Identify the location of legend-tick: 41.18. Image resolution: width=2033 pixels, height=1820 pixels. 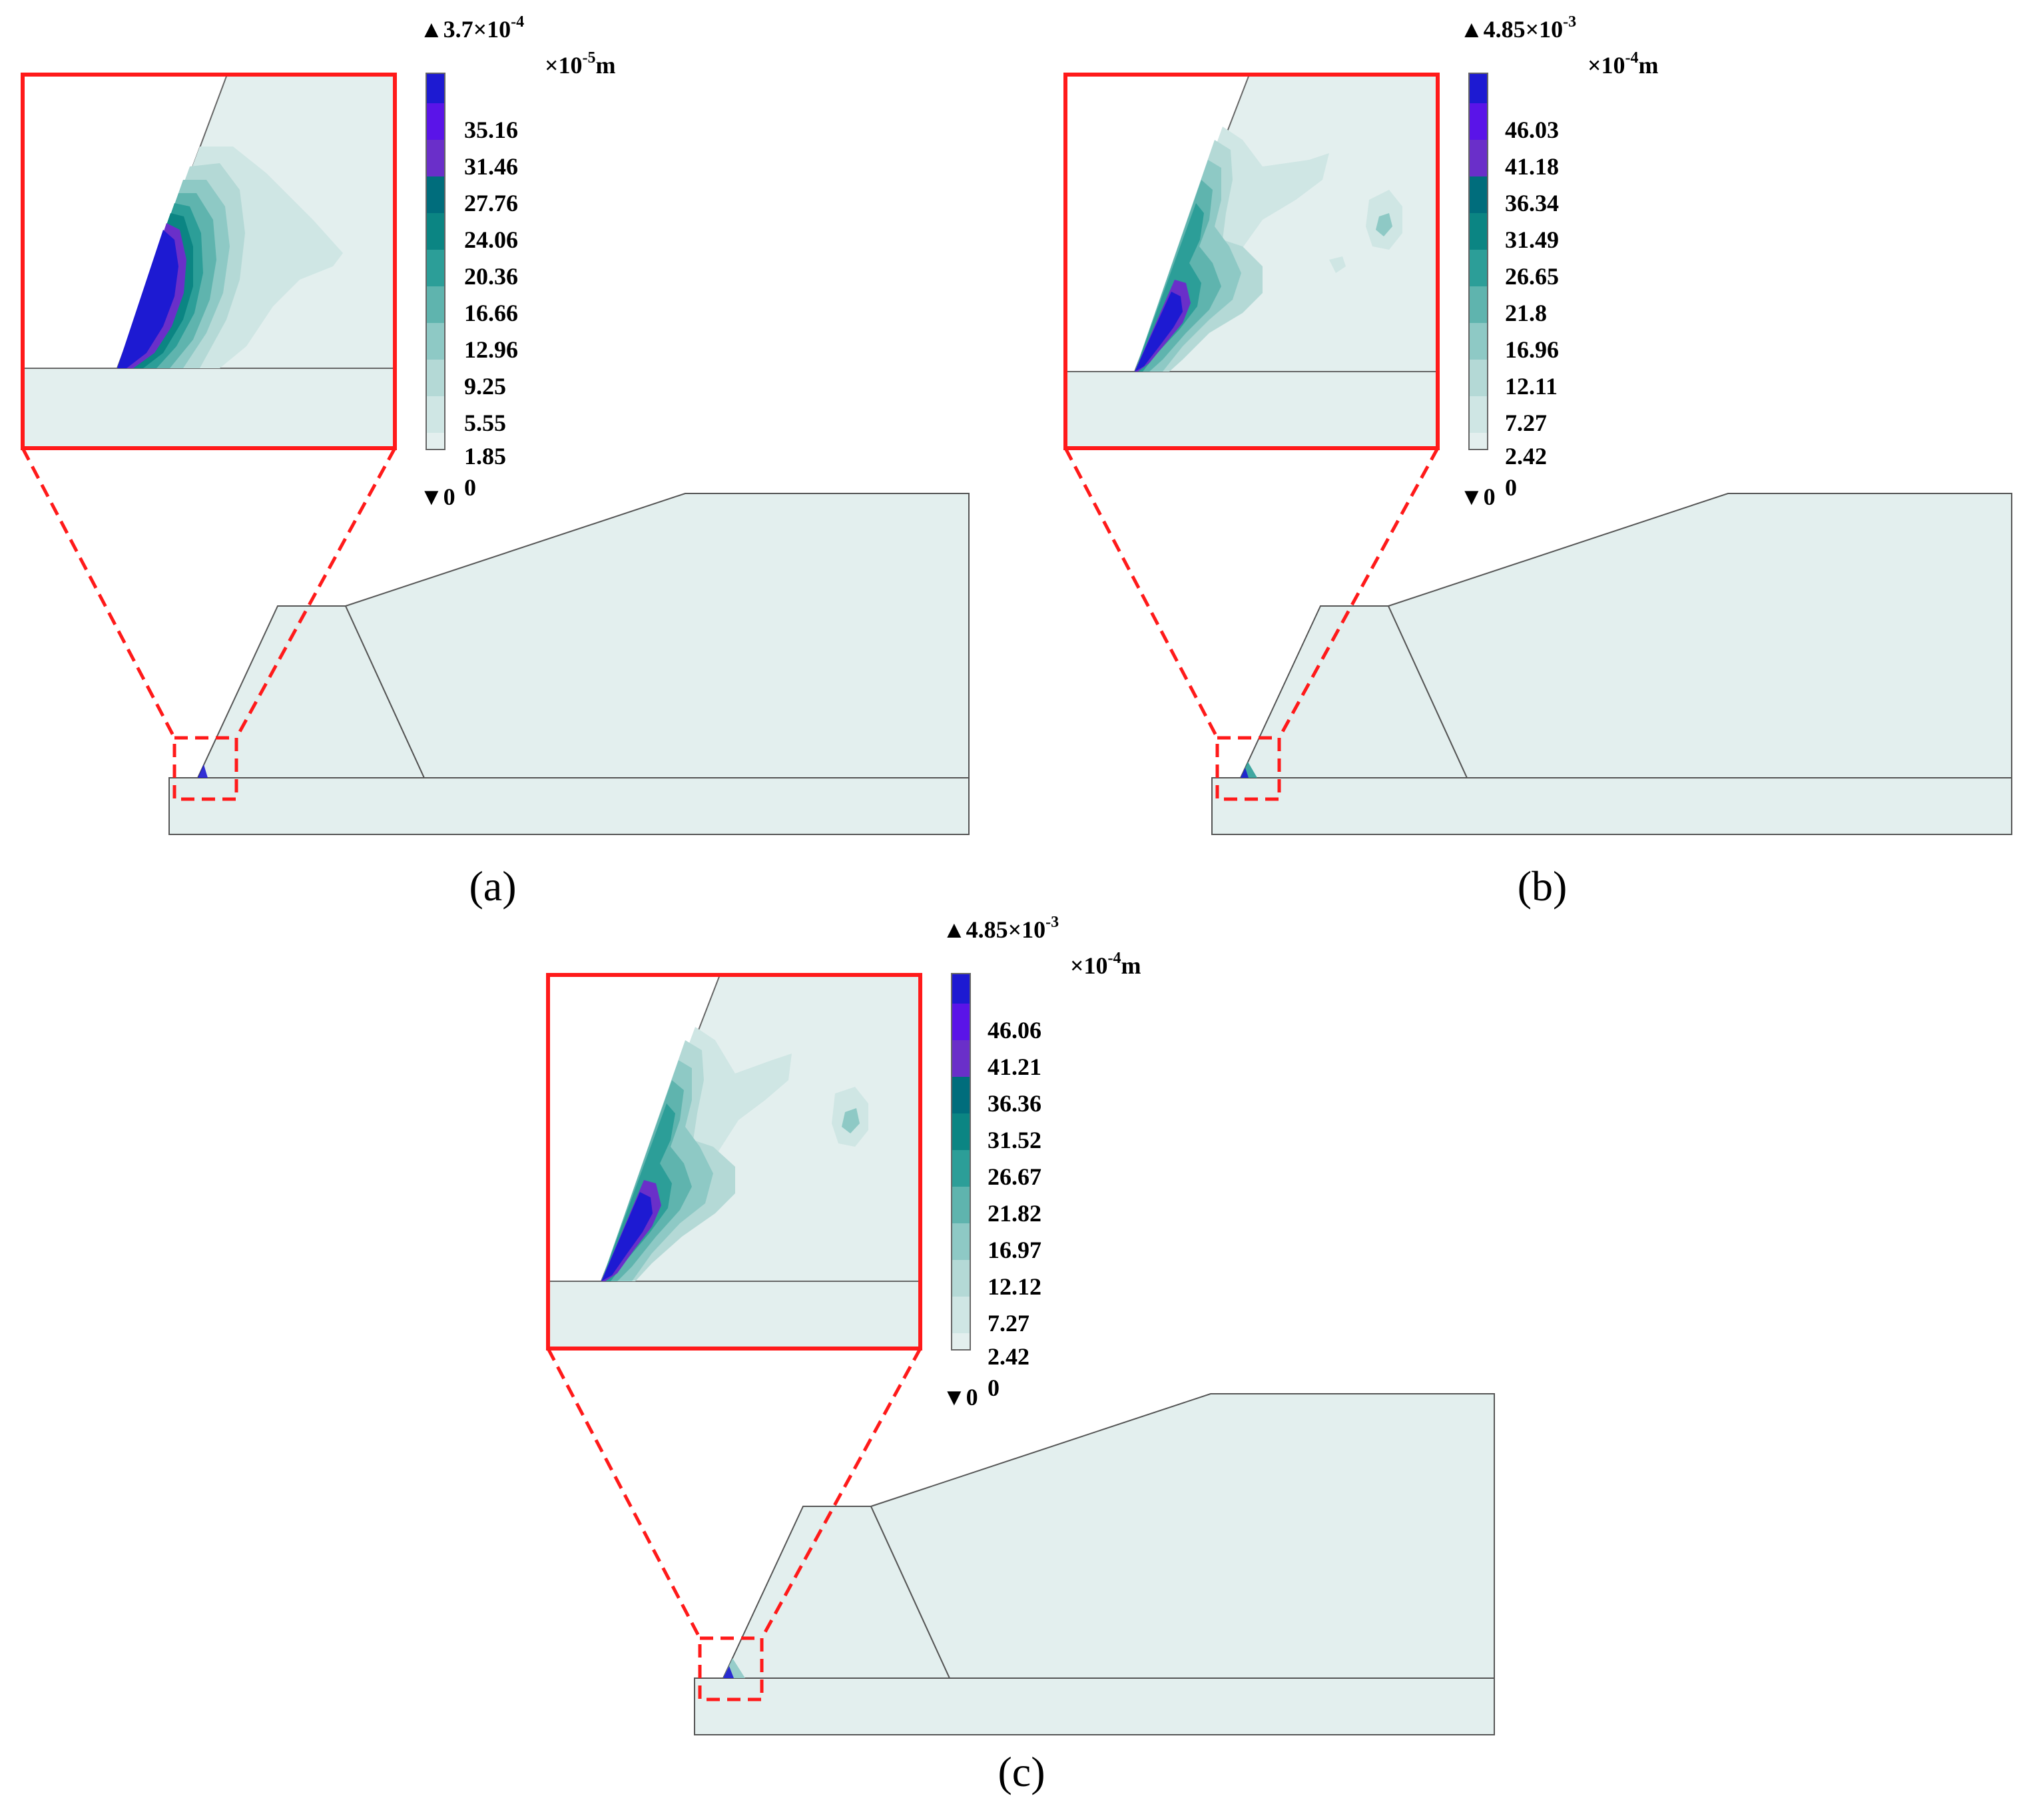
(1532, 166).